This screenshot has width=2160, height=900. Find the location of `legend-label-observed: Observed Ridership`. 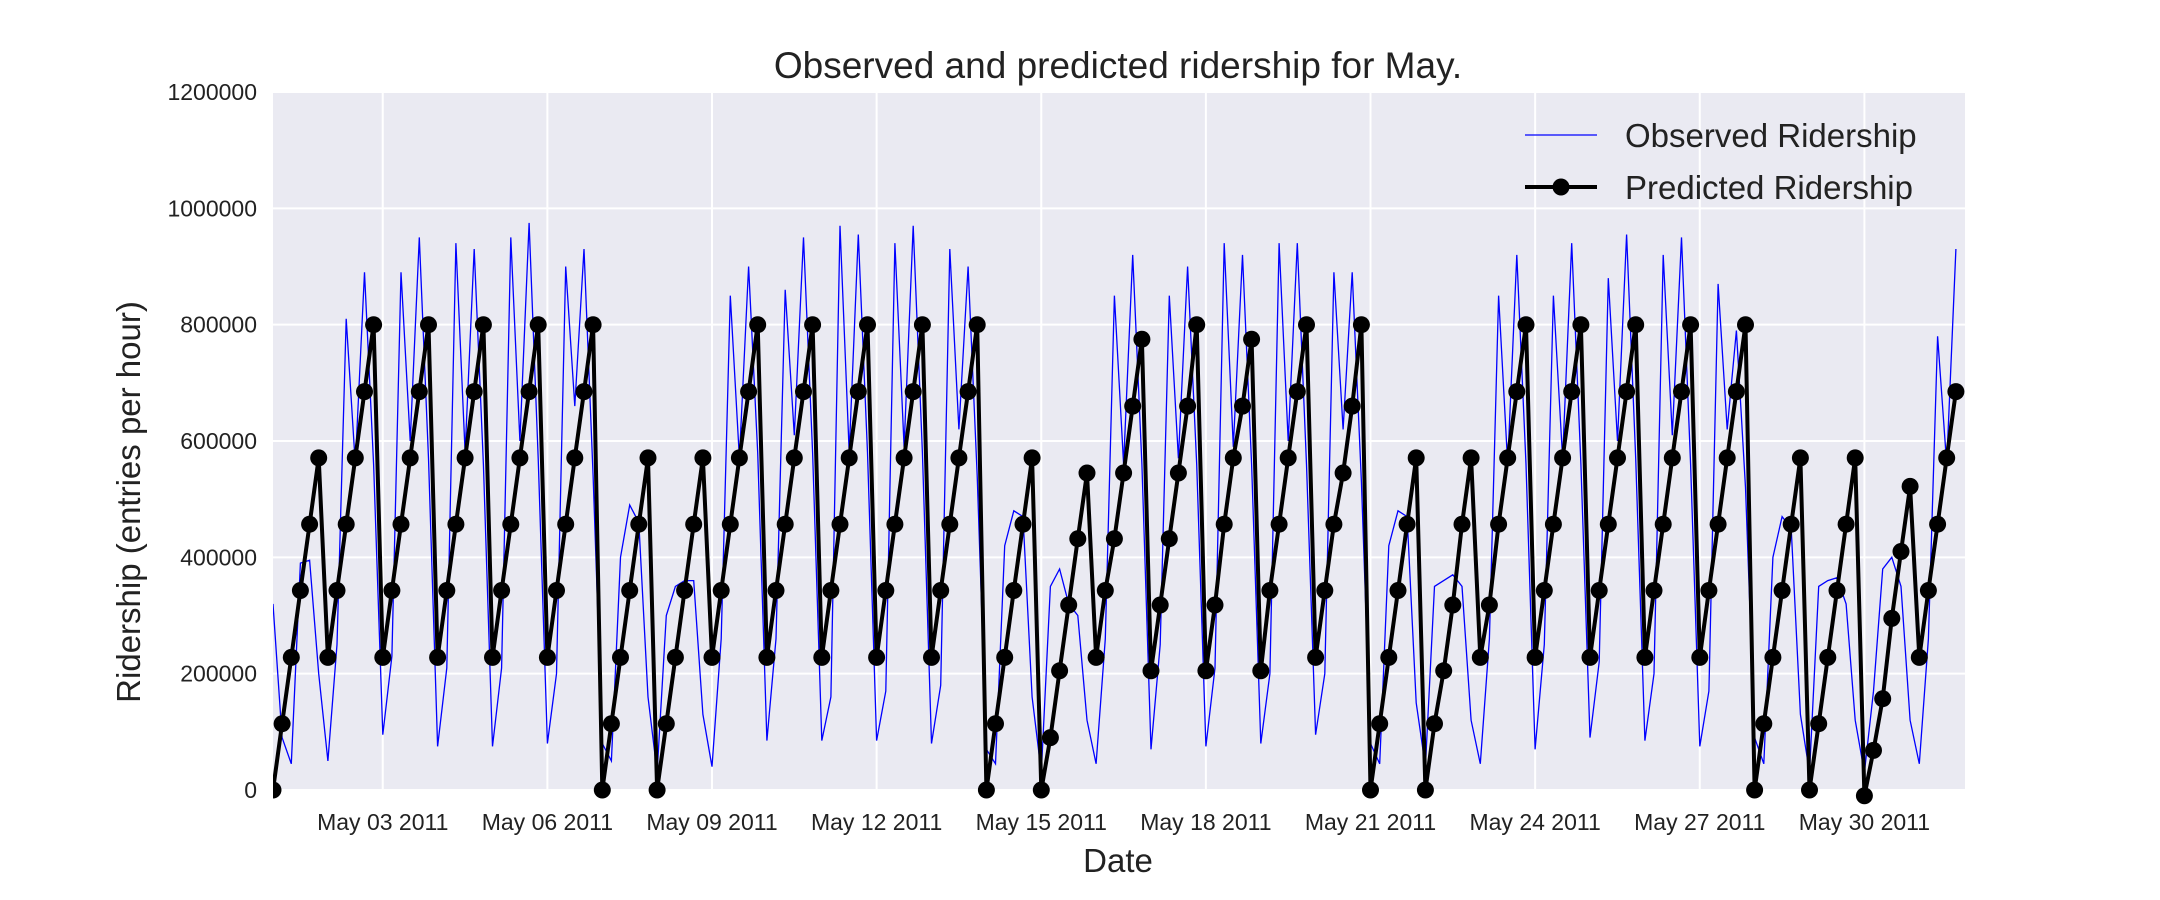

legend-label-observed: Observed Ridership is located at coordinates (1771, 135).